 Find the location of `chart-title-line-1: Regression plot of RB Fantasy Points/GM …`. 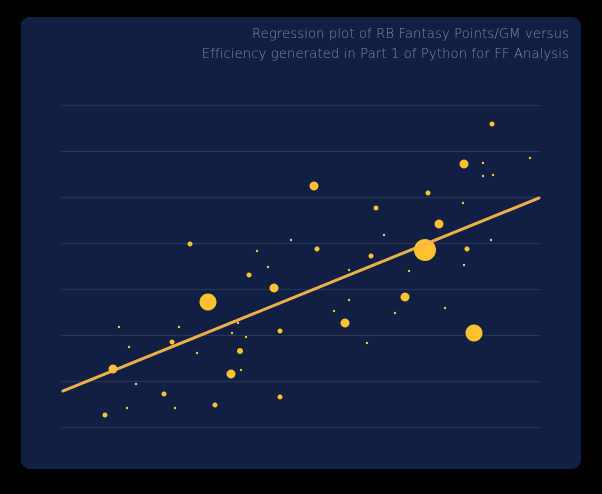

chart-title-line-1: Regression plot of RB Fantasy Points/GM … is located at coordinates (410, 34).